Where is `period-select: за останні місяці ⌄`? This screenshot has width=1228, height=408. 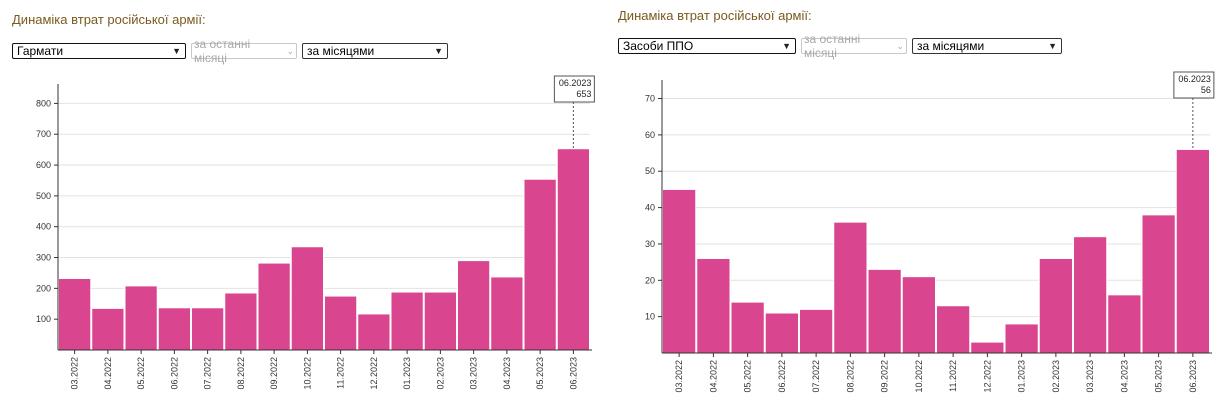
period-select: за останні місяці ⌄ is located at coordinates (244, 51).